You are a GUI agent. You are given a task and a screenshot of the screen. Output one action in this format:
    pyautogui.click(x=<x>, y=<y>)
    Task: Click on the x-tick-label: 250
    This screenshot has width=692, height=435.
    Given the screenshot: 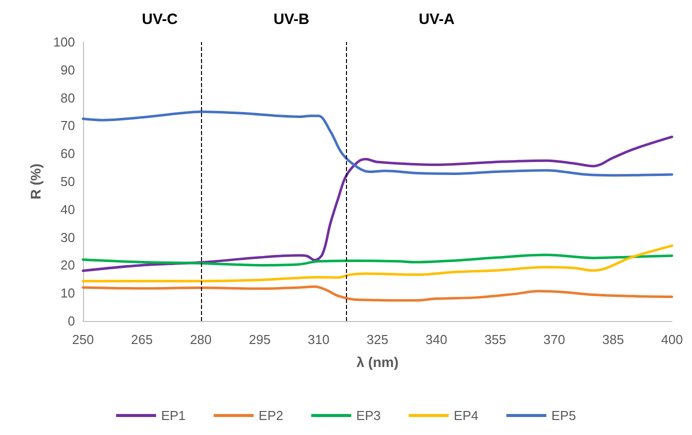 What is the action you would take?
    pyautogui.click(x=83, y=339)
    